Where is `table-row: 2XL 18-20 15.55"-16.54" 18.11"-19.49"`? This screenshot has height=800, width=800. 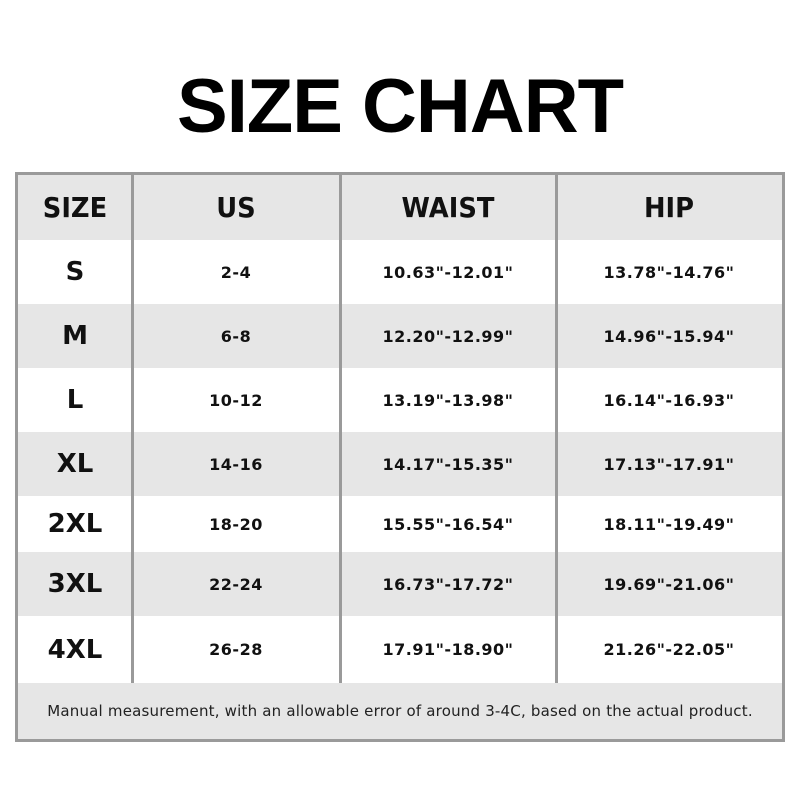 table-row: 2XL 18-20 15.55"-16.54" 18.11"-19.49" is located at coordinates (400, 524).